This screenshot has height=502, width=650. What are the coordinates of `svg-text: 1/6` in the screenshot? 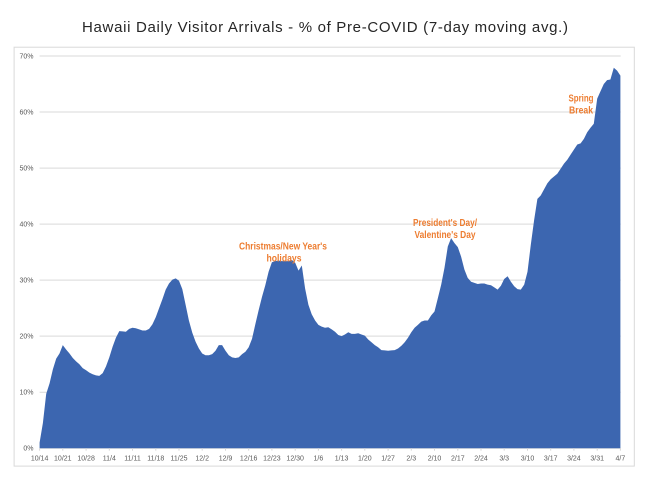 It's located at (319, 459).